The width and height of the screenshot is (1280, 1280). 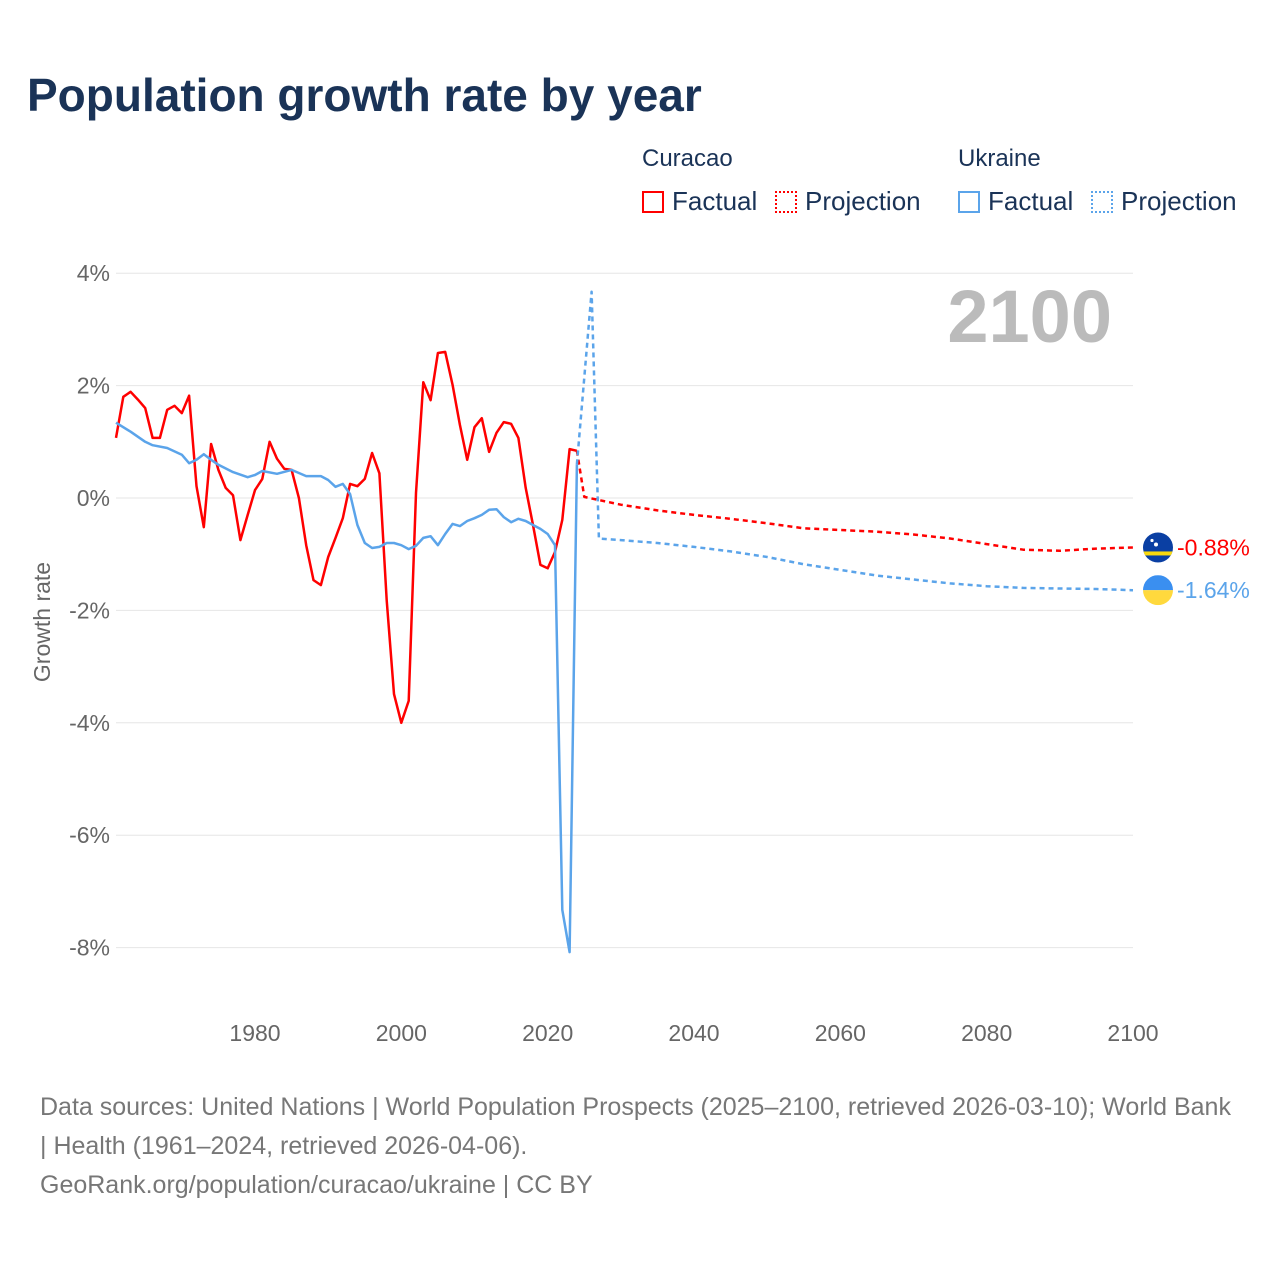 I want to click on legend-group-ukraine: Ukraine, so click(x=999, y=158).